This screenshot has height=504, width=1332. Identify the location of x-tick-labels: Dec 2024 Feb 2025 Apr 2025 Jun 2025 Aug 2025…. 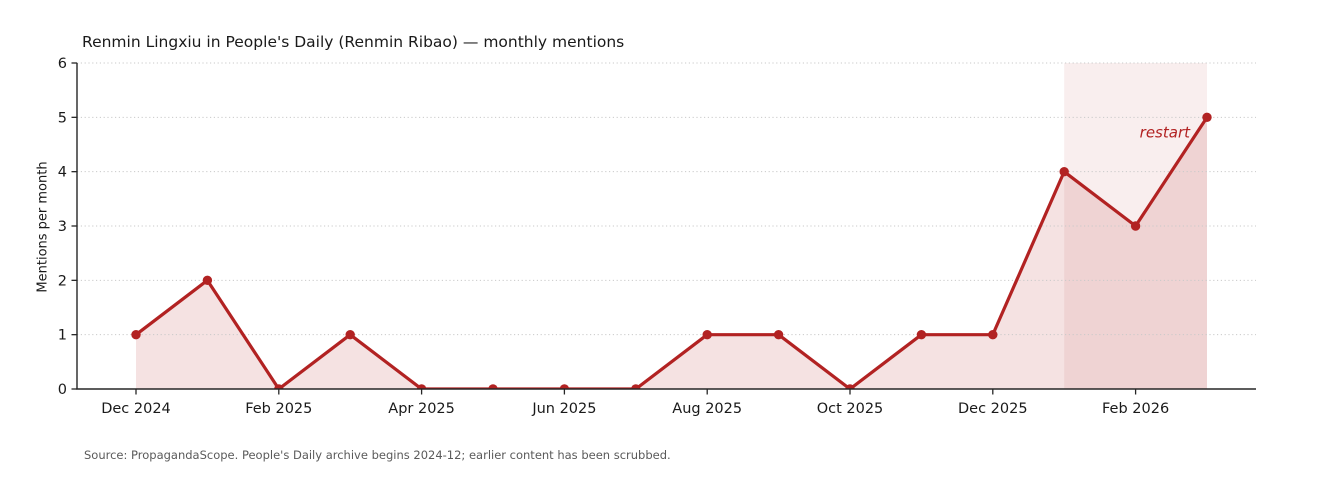
(635, 409).